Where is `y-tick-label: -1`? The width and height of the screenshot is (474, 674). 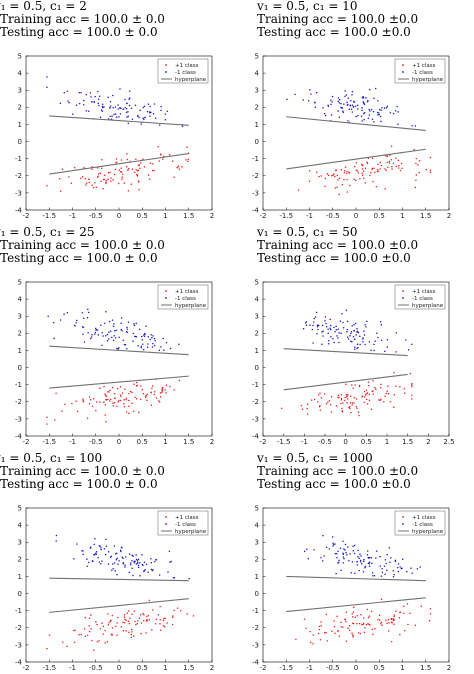
y-tick-label: -1 is located at coordinates (255, 385).